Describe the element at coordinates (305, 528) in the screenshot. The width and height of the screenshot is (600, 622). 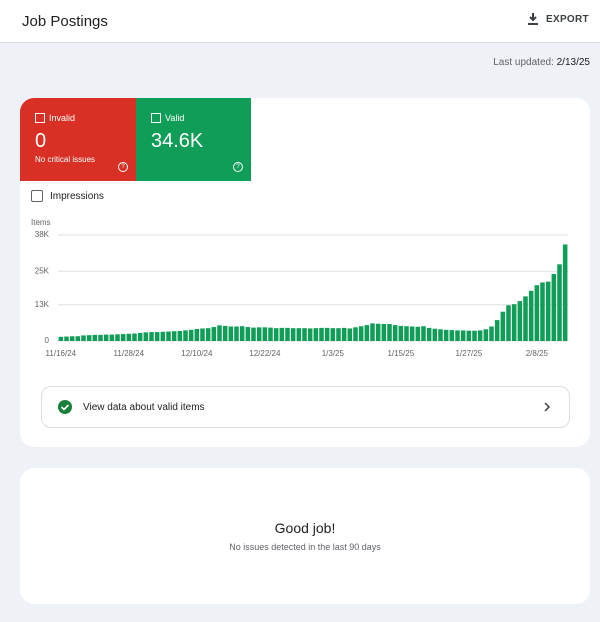
I see `status-title: Good job!` at that location.